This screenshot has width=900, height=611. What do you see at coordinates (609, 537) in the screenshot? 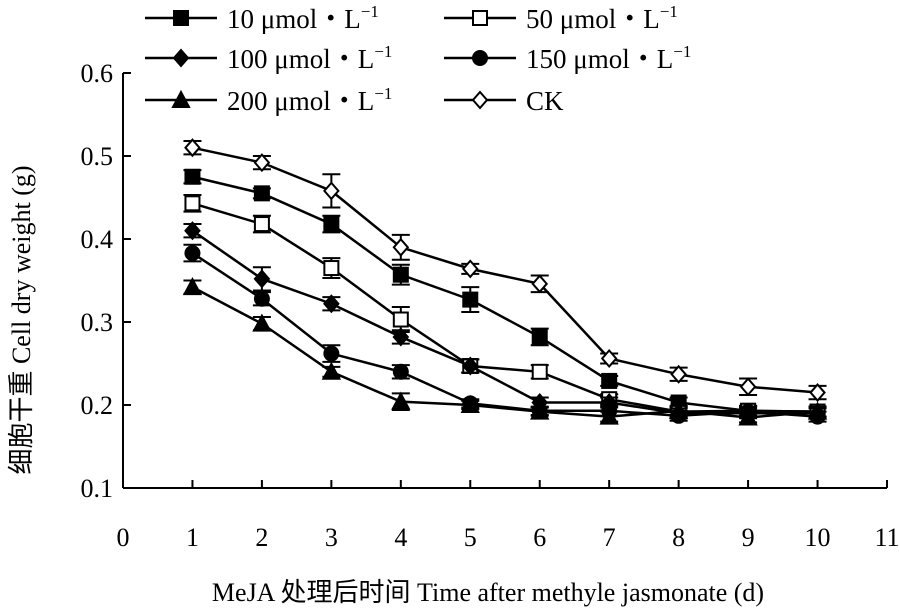
I see `x-tick-label: 7` at bounding box center [609, 537].